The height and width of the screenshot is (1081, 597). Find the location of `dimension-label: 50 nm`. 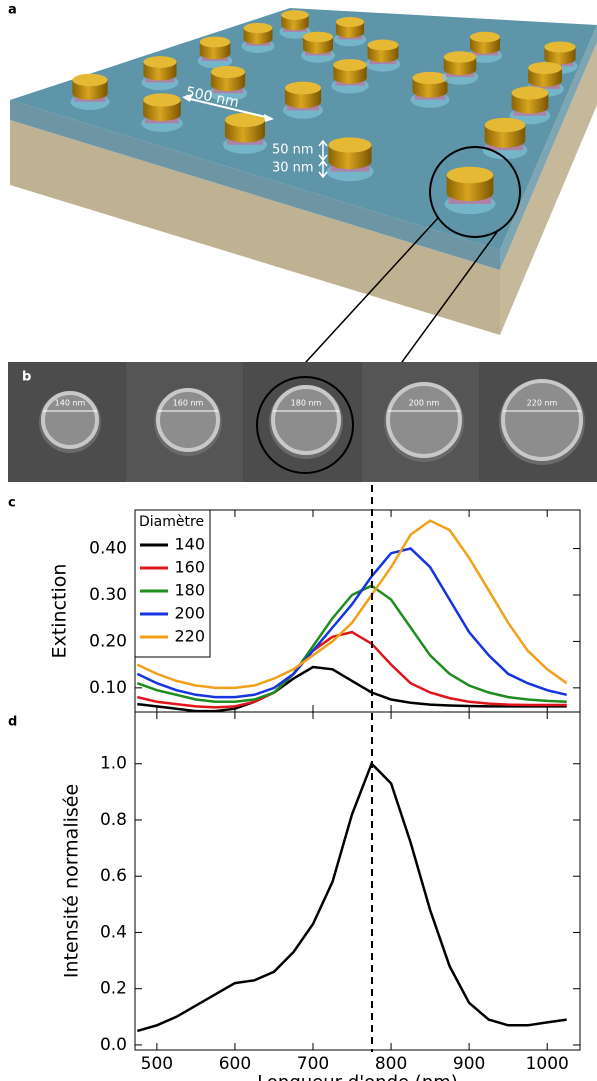

dimension-label: 50 nm is located at coordinates (293, 150).